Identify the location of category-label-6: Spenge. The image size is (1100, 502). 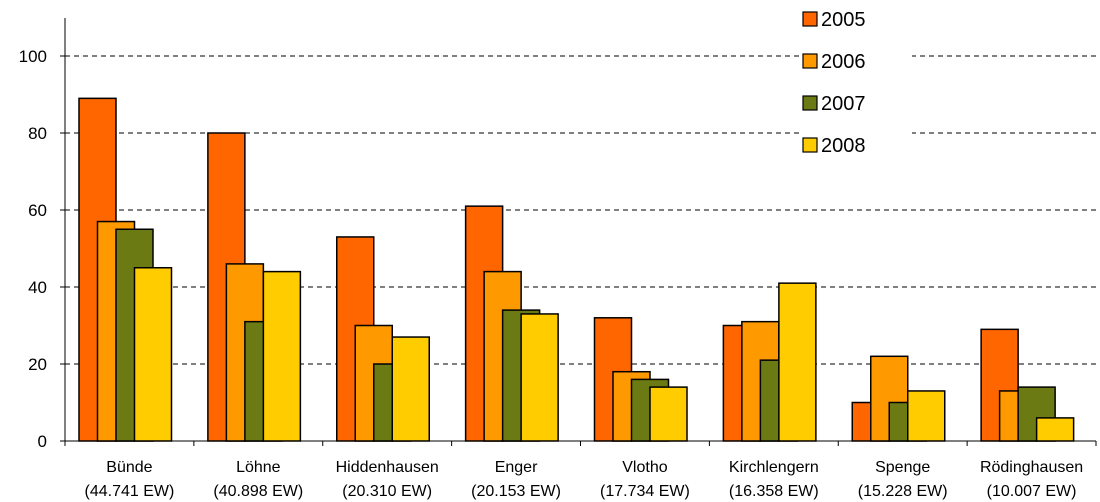
(902, 467).